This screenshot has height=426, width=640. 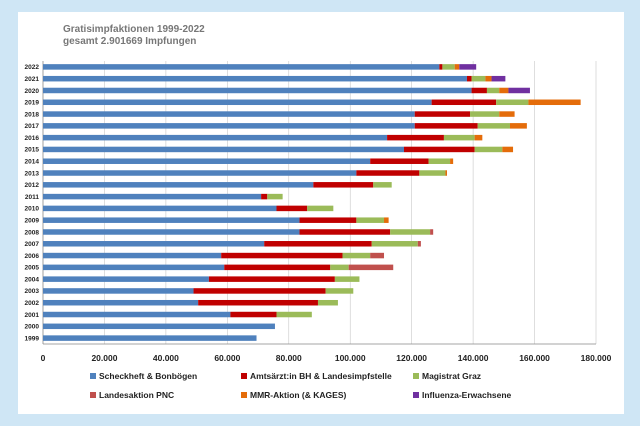 What do you see at coordinates (32, 232) in the screenshot?
I see `y-tick-label-2008: 2008` at bounding box center [32, 232].